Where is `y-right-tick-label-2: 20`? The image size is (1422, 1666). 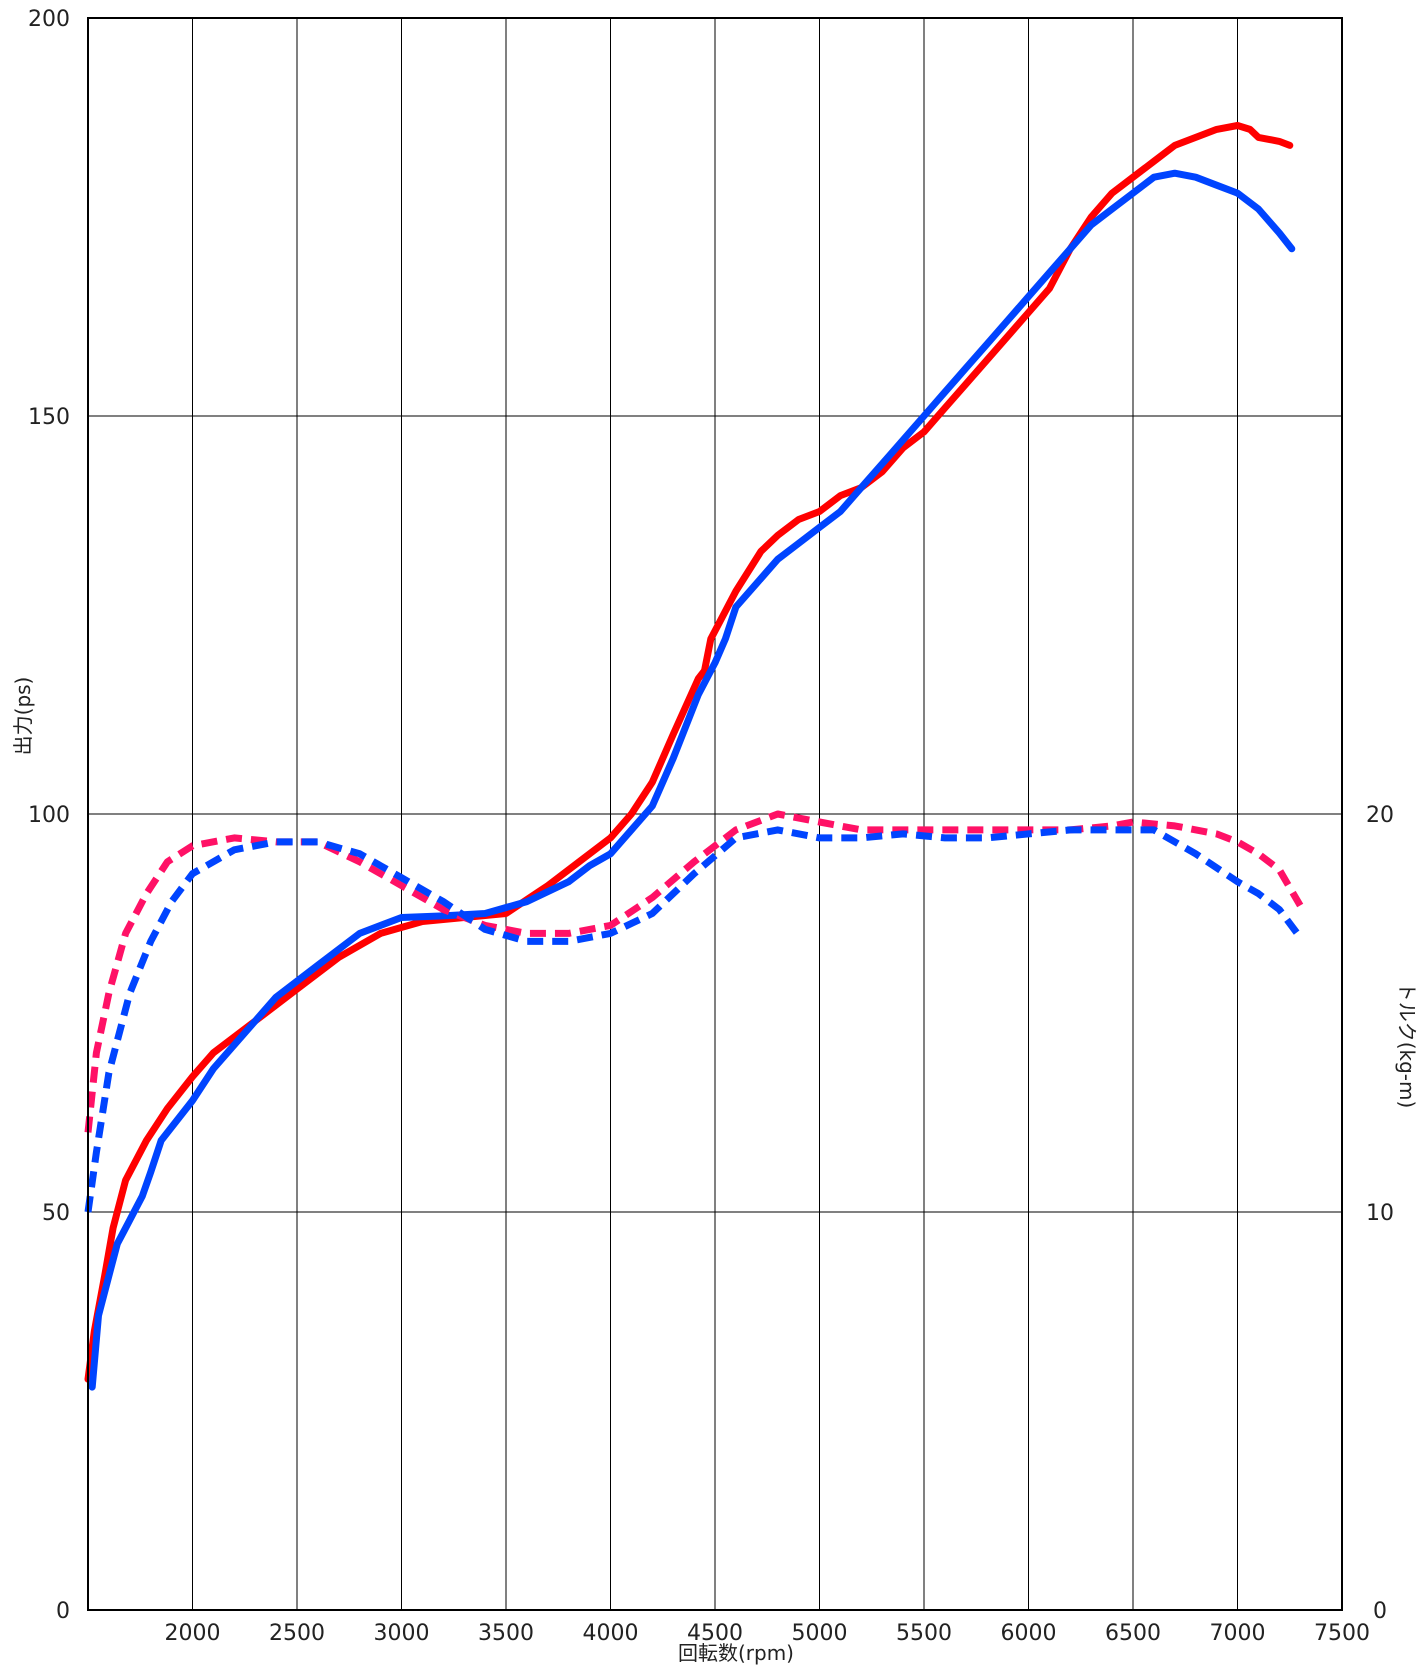 y-right-tick-label-2: 20 is located at coordinates (1380, 815).